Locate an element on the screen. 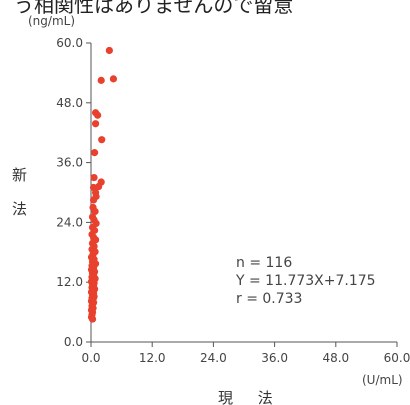 Image resolution: width=410 pixels, height=405 pixels. x-tick-label: 60.0 is located at coordinates (397, 358).